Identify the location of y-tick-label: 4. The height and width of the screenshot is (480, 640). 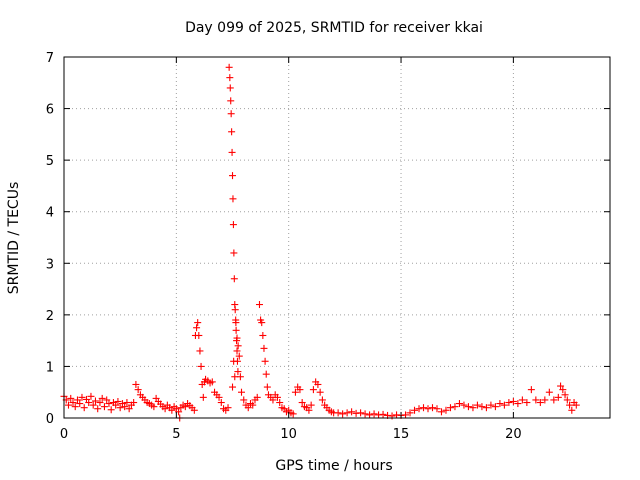
(50, 213).